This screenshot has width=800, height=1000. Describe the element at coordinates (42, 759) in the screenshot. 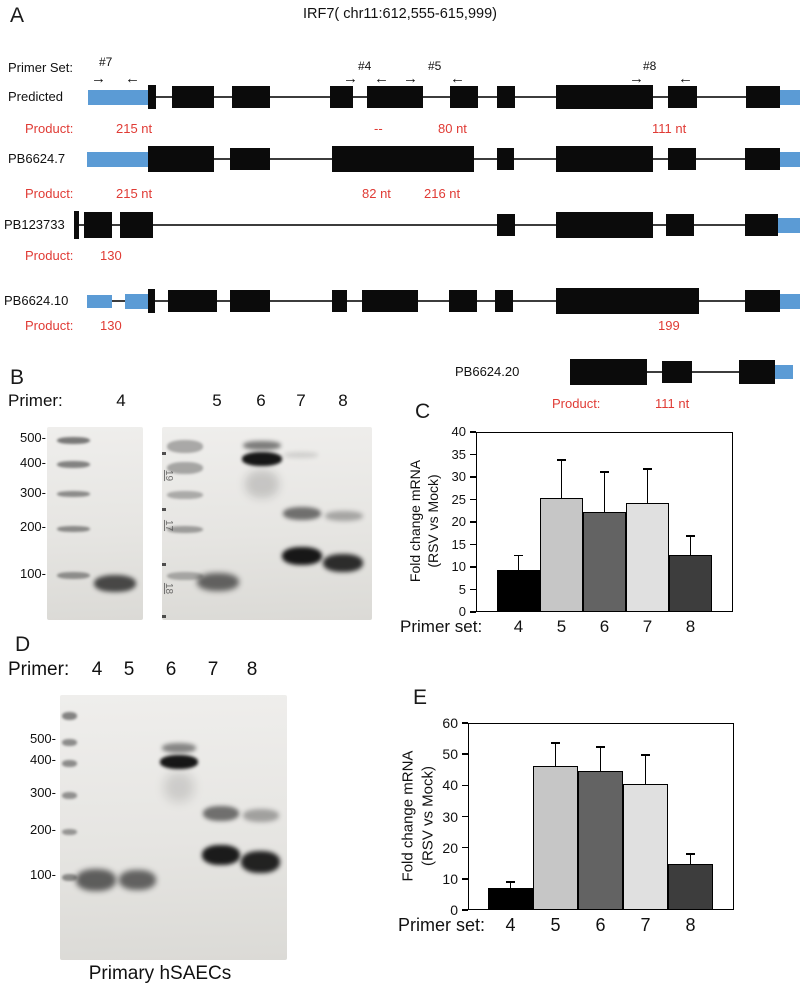

I see `ladder-size-label: 400-` at that location.